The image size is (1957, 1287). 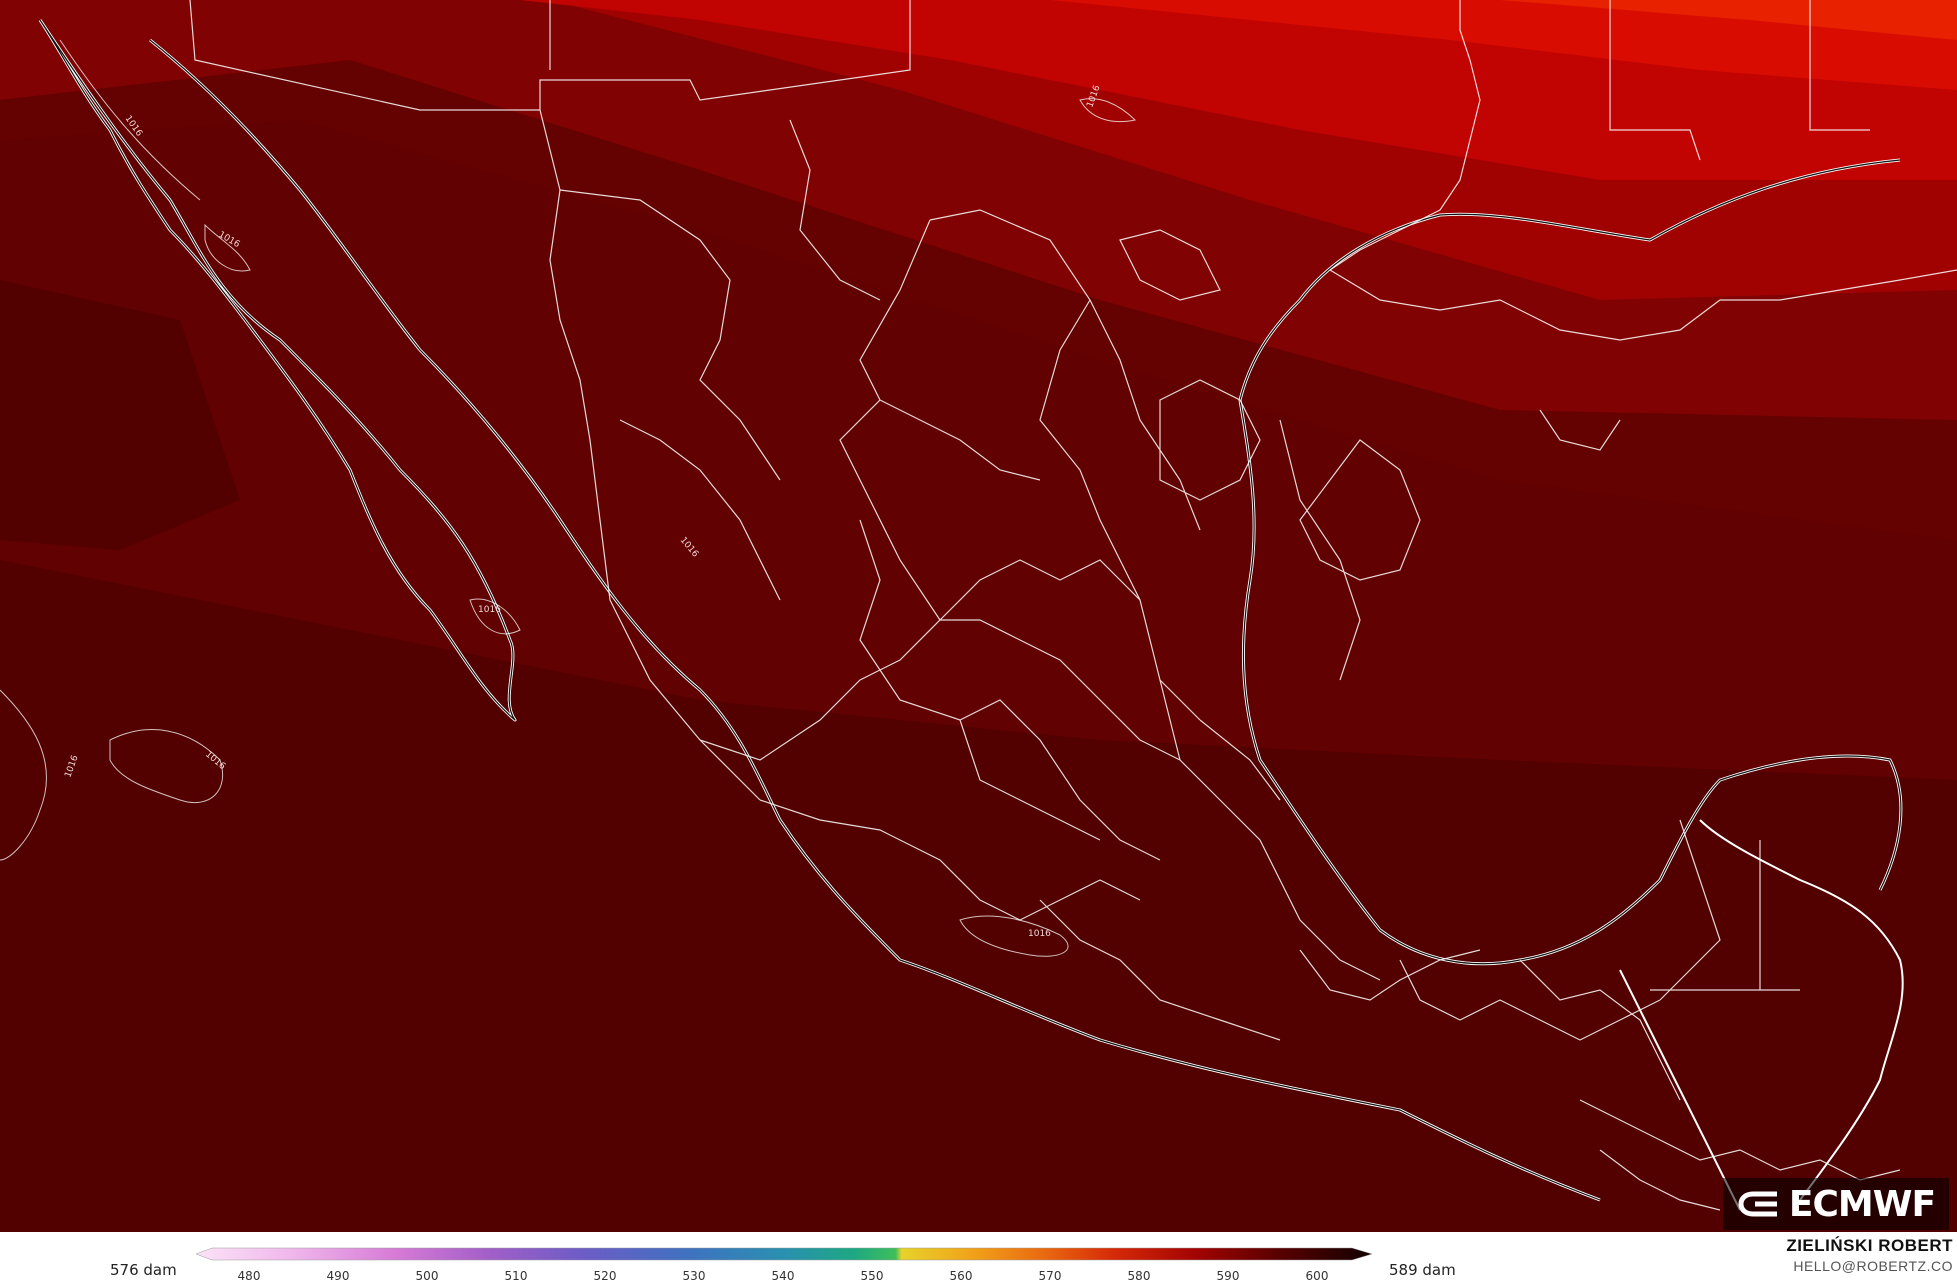 I want to click on ecmwf-logo: ECMWF, so click(x=1836, y=1204).